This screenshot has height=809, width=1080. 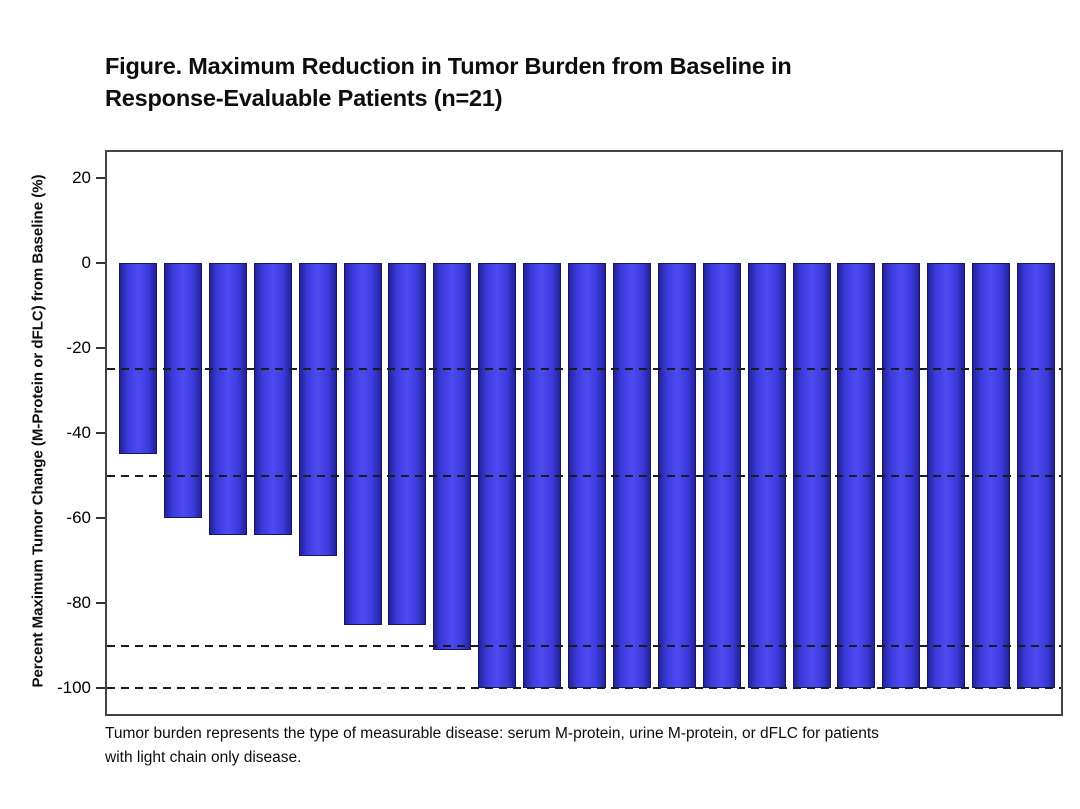 I want to click on y-tick-label: -100, so click(x=73, y=688).